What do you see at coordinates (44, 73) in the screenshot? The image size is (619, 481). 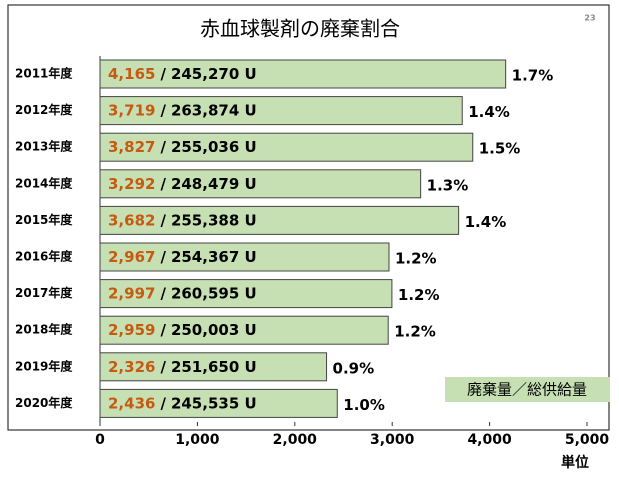 I see `y-tick-label: 2011年度` at bounding box center [44, 73].